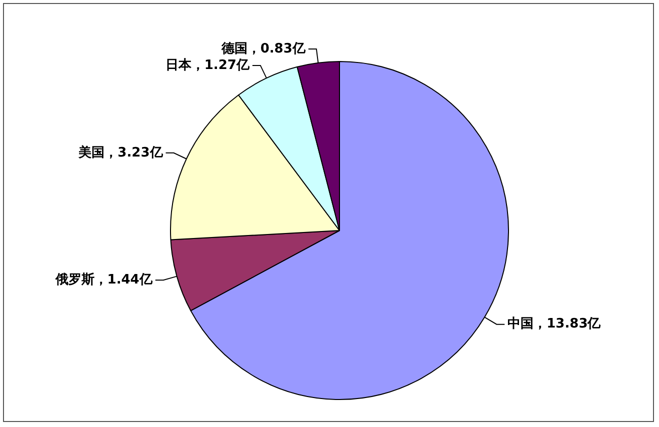 The image size is (659, 427). Describe the element at coordinates (74, 280) in the screenshot. I see `slice-label: 俄罗斯` at that location.